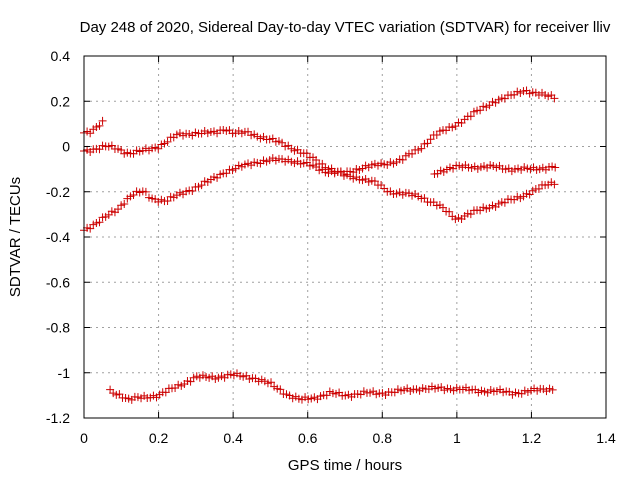  Describe the element at coordinates (15, 237) in the screenshot. I see `y-axis-label: SDTVAR / TECUs` at that location.